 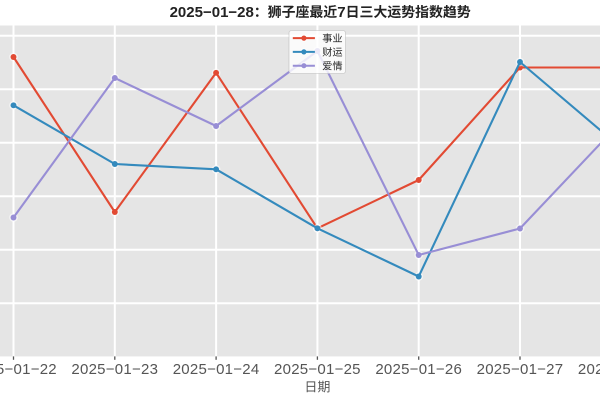 What do you see at coordinates (216, 369) in the screenshot?
I see `svg-text: 2025−01−24` at bounding box center [216, 369].